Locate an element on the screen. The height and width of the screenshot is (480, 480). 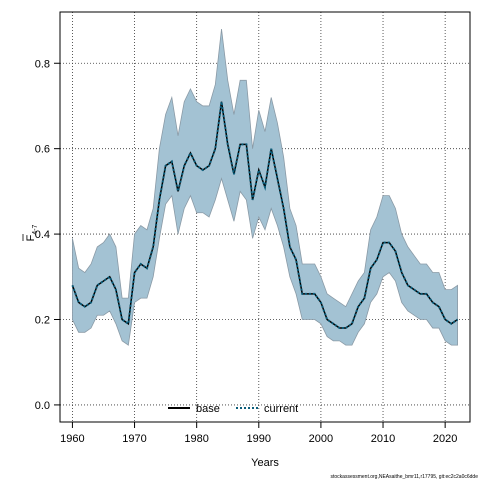
y-axis-label-subscript: 4-7 is located at coordinates (35, 229).